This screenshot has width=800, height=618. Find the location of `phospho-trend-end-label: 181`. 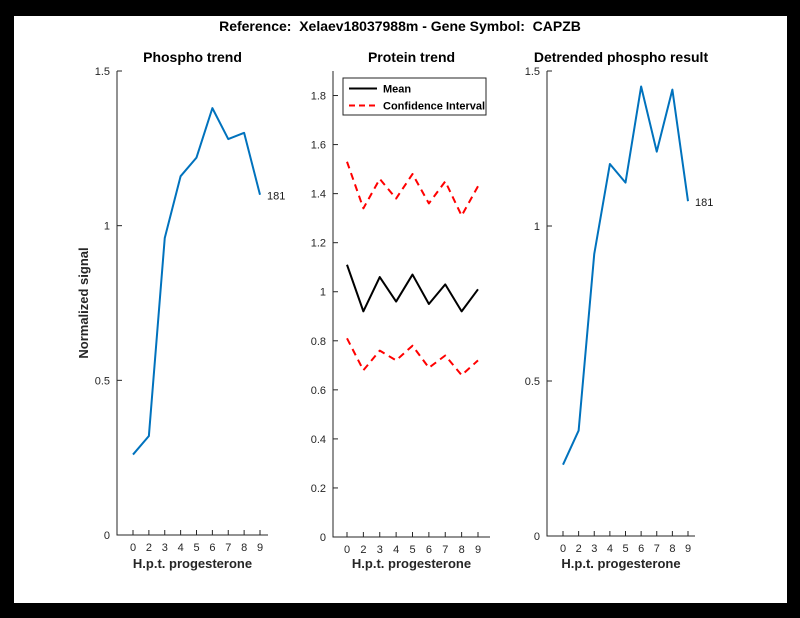

phospho-trend-end-label: 181 is located at coordinates (276, 197).